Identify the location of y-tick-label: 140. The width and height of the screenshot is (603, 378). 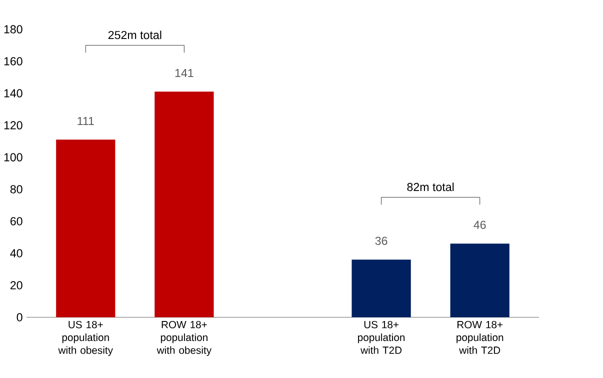
(13, 93).